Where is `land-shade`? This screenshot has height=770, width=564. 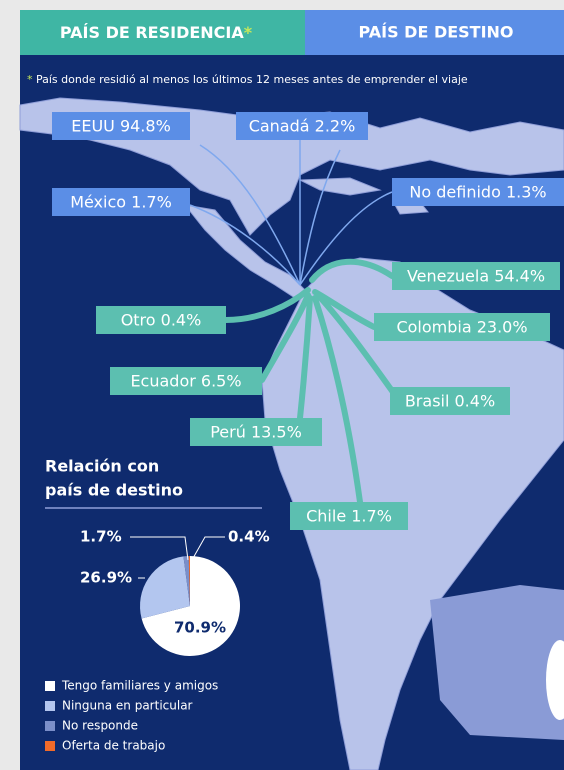 land-shade is located at coordinates (497, 662).